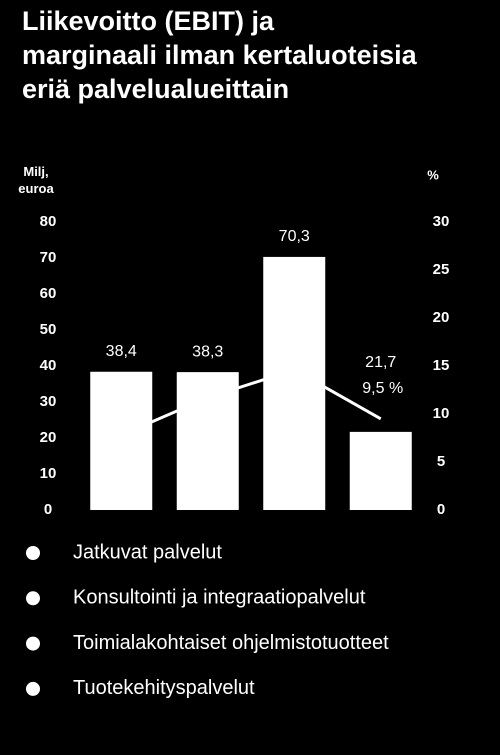 The image size is (500, 755). What do you see at coordinates (441, 221) in the screenshot?
I see `y2-tick-label: 30` at bounding box center [441, 221].